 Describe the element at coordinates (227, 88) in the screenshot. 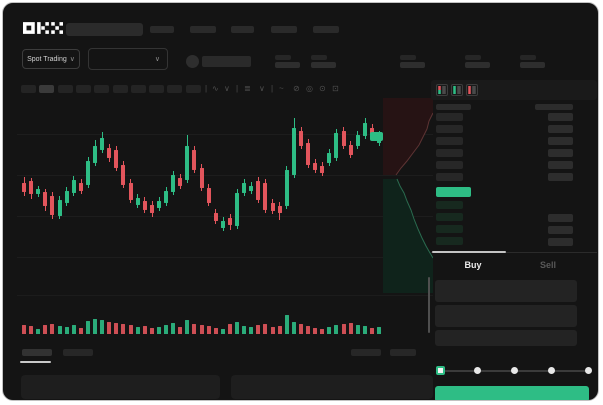

I see `indicator-chevron-icon: ∨` at that location.